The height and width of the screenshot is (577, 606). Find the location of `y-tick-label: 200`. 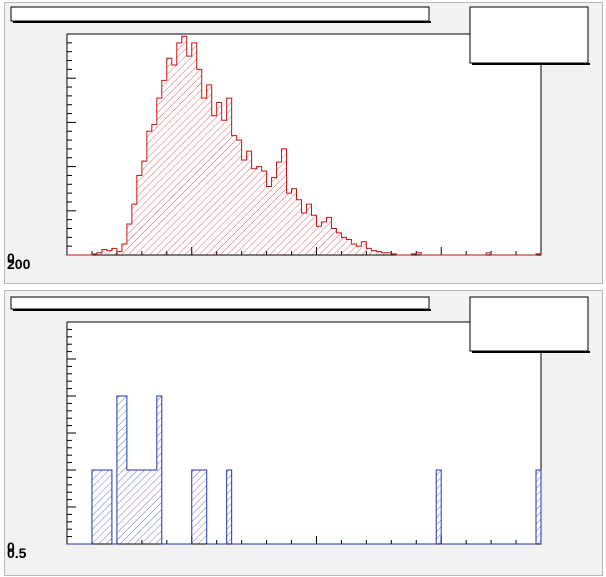

y-tick-label: 200 is located at coordinates (19, 264).